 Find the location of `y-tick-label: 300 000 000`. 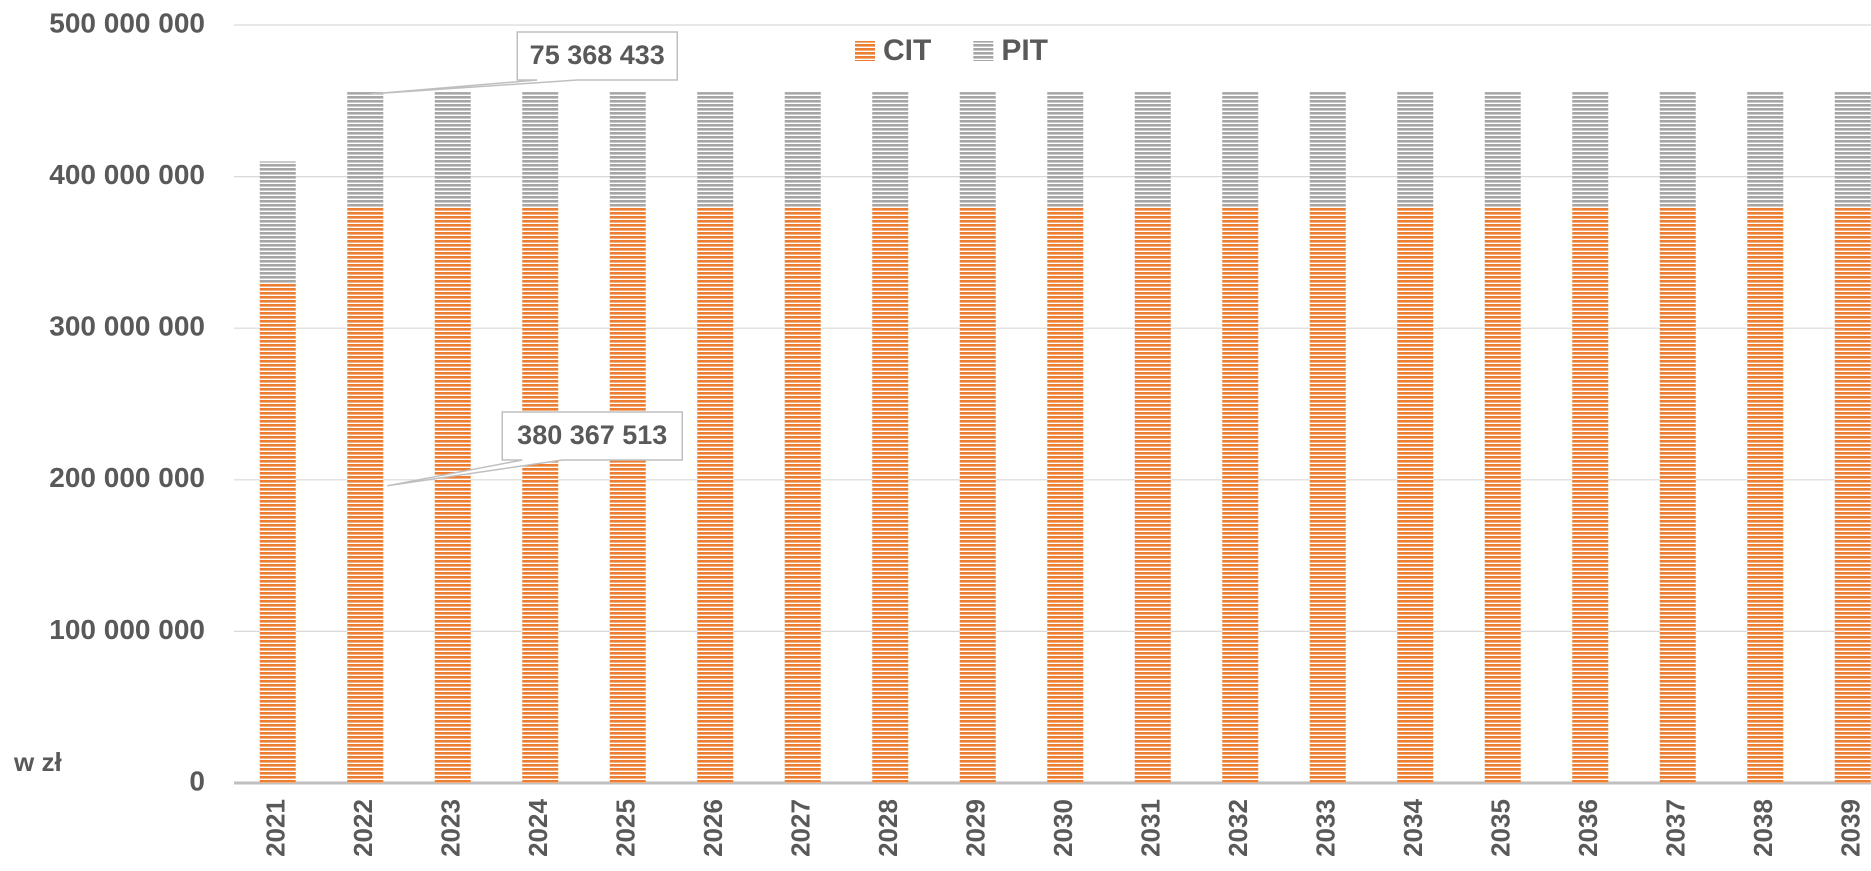

y-tick-label: 300 000 000 is located at coordinates (127, 326).